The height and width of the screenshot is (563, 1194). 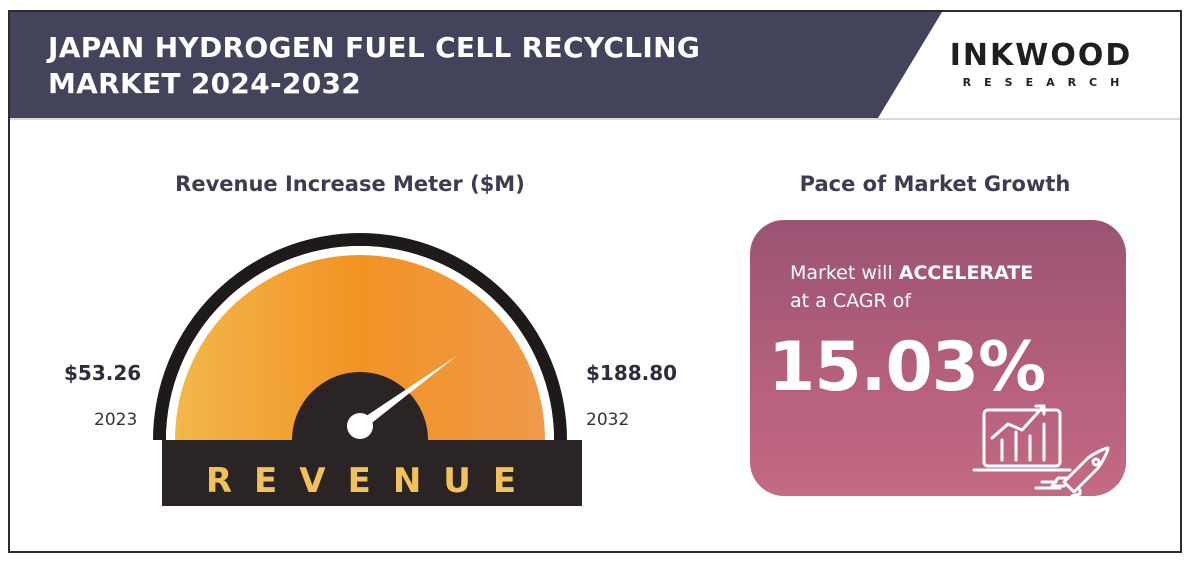 I want to click on start-year: 2023, so click(x=116, y=420).